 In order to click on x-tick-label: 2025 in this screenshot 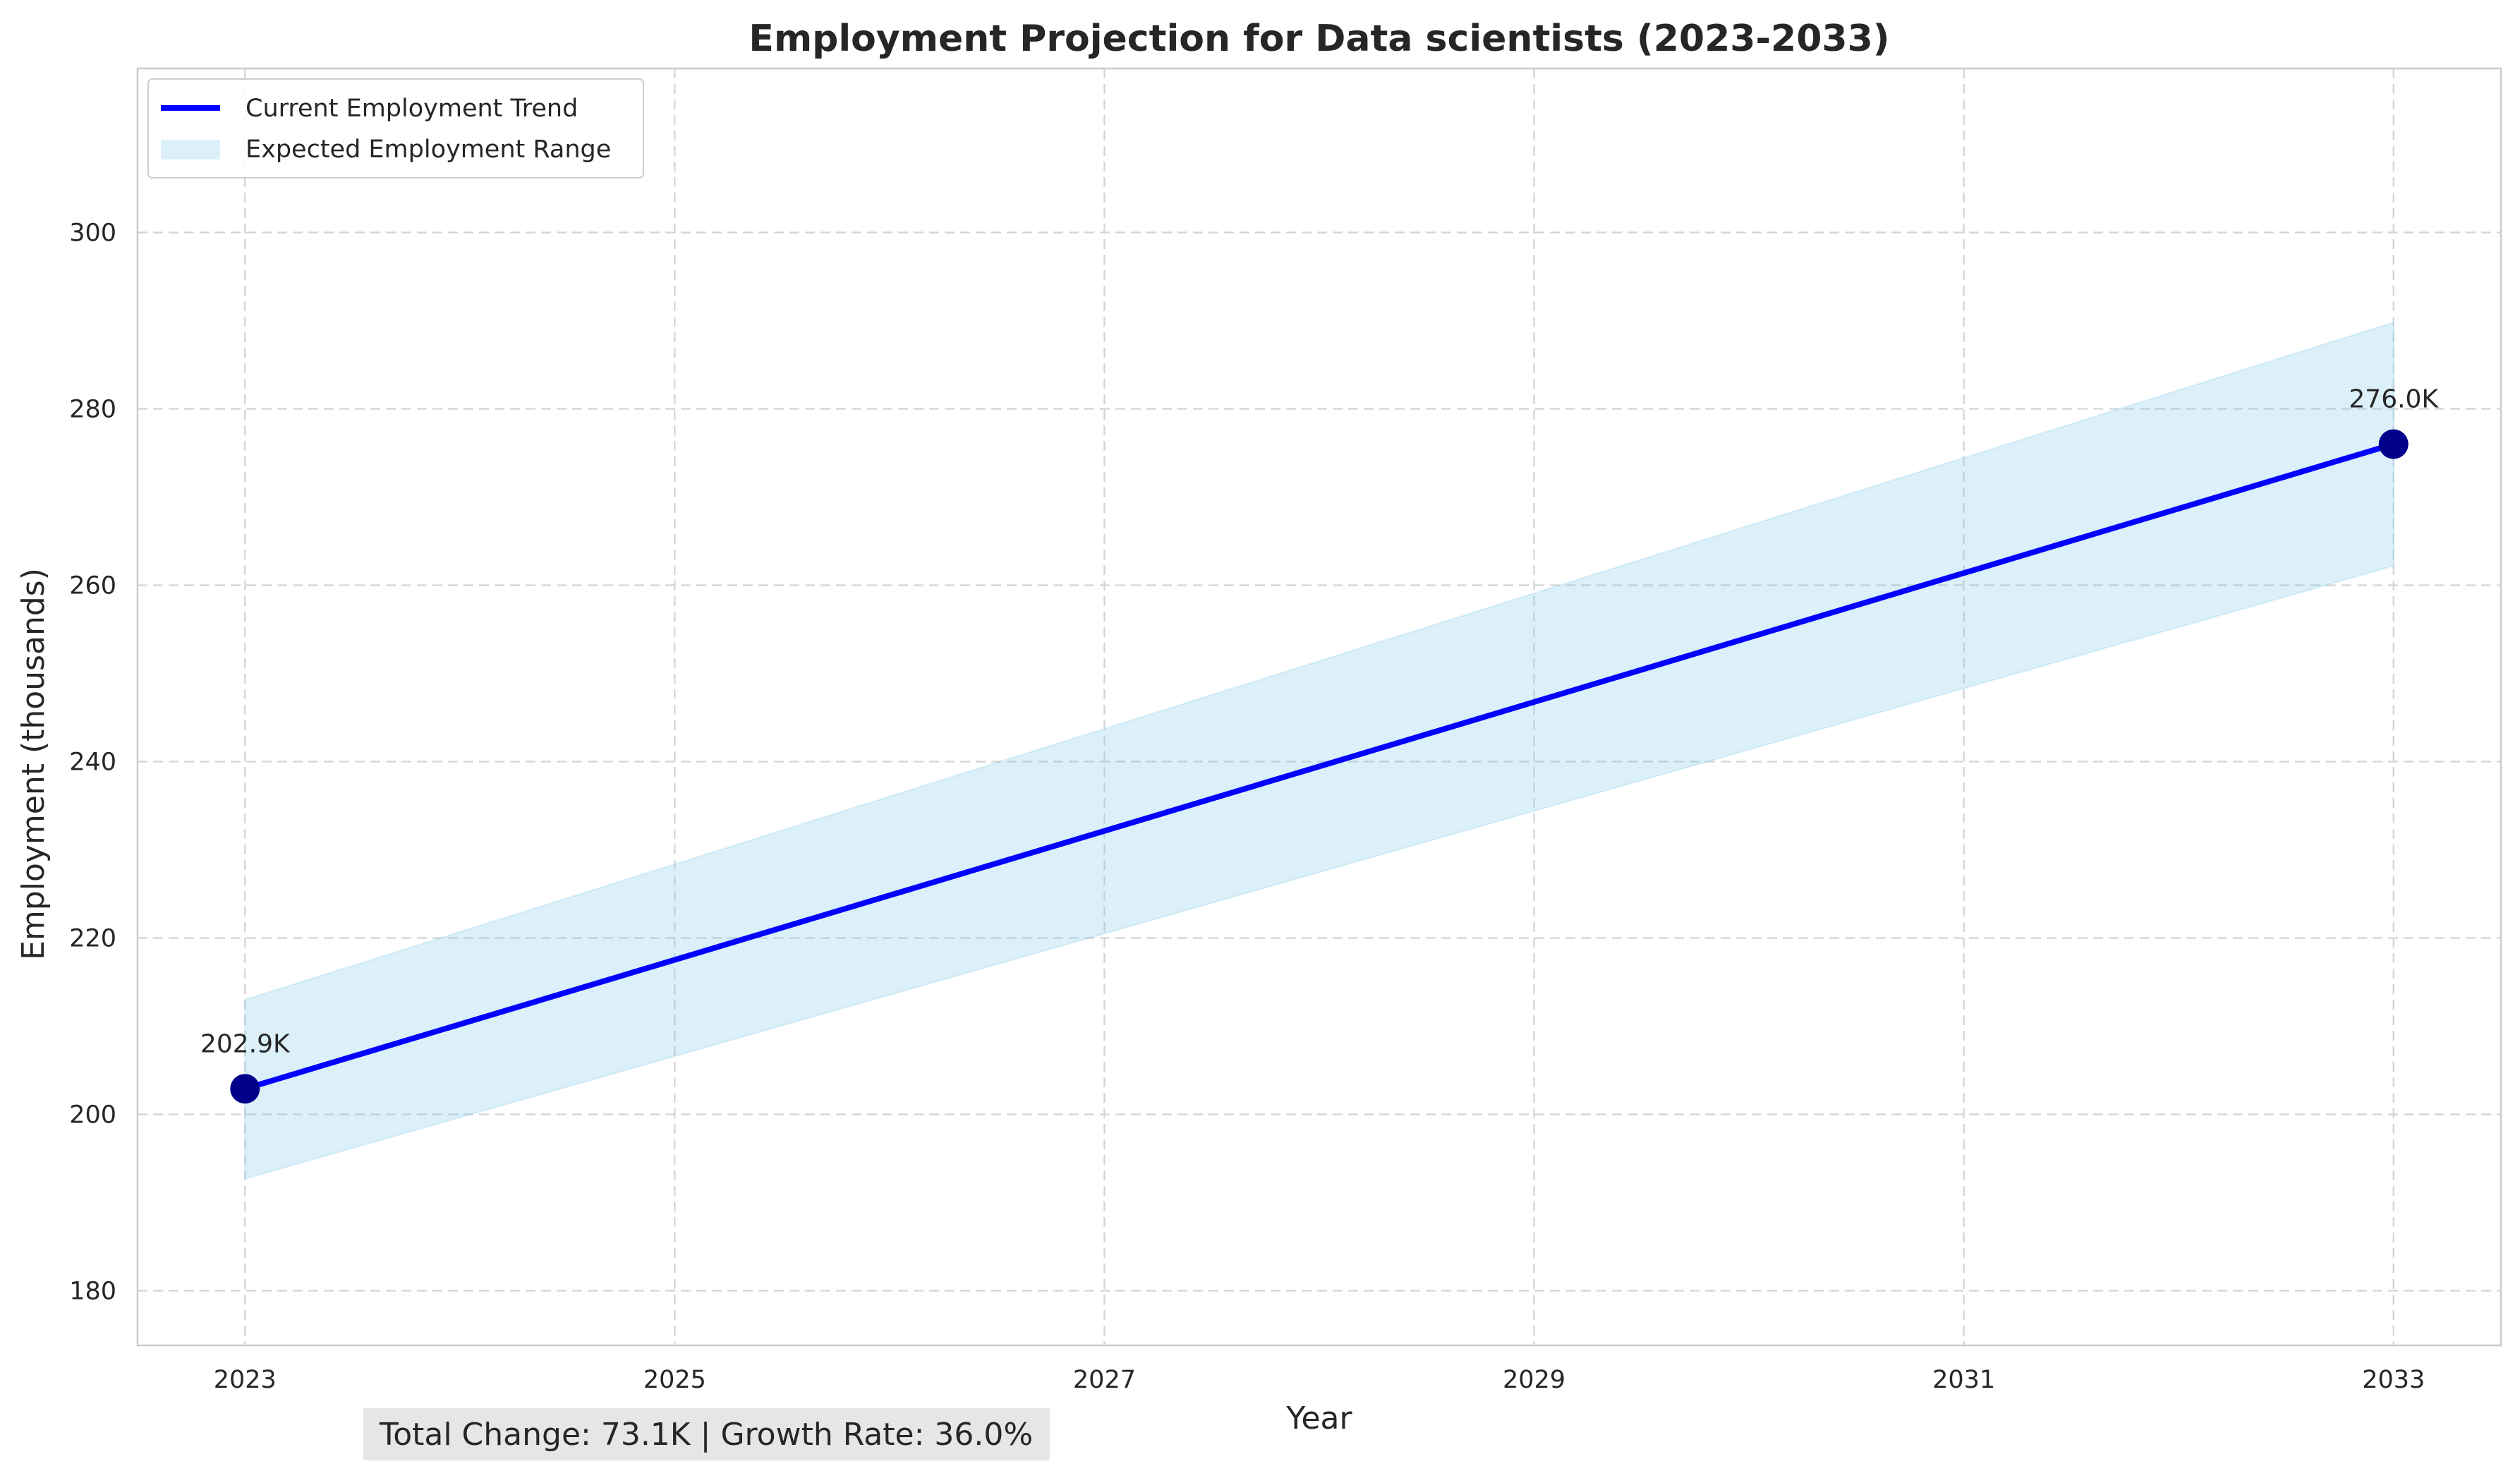, I will do `click(675, 1380)`.